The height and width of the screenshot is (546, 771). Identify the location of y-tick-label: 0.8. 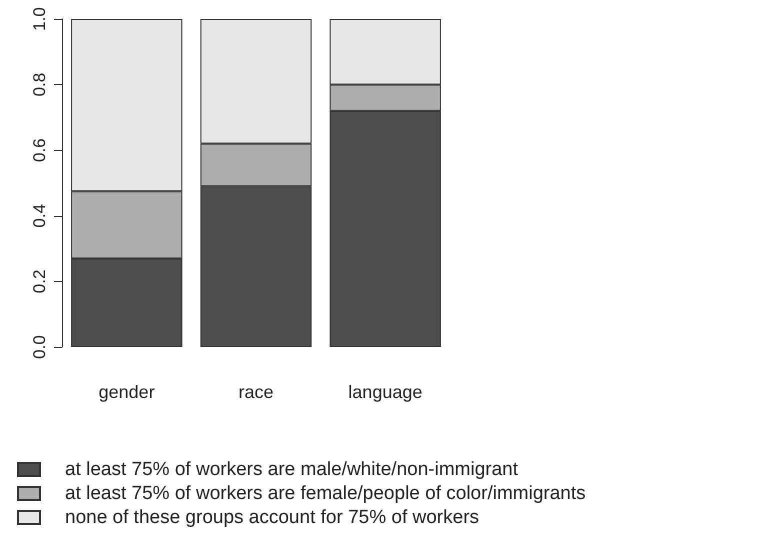
(39, 84).